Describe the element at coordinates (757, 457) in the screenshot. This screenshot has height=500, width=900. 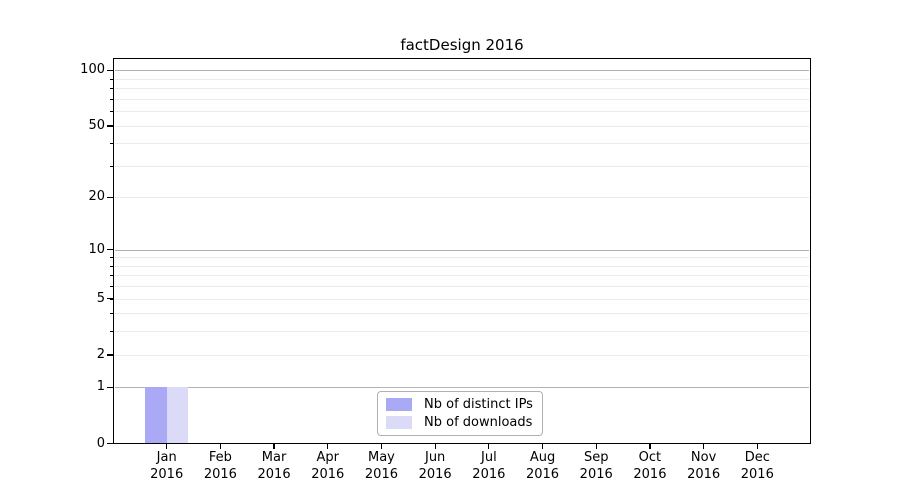
I see `x-tick-month: Dec` at that location.